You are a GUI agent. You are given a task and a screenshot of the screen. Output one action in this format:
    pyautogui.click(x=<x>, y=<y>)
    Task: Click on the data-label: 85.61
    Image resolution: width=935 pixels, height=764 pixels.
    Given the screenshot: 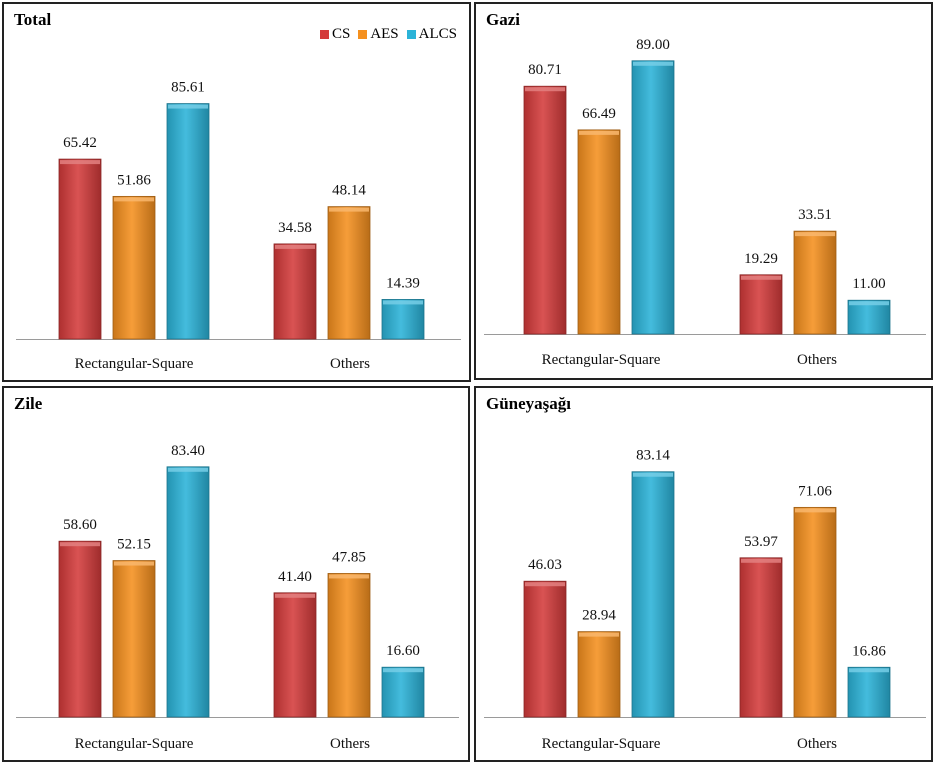 What is the action you would take?
    pyautogui.click(x=188, y=88)
    